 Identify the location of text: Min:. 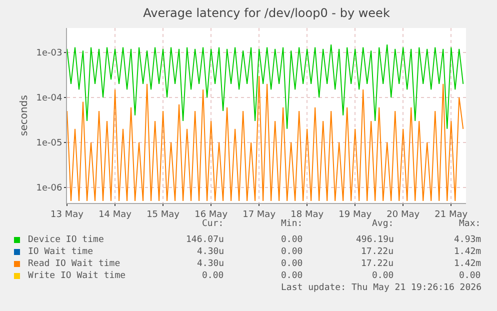
(292, 224).